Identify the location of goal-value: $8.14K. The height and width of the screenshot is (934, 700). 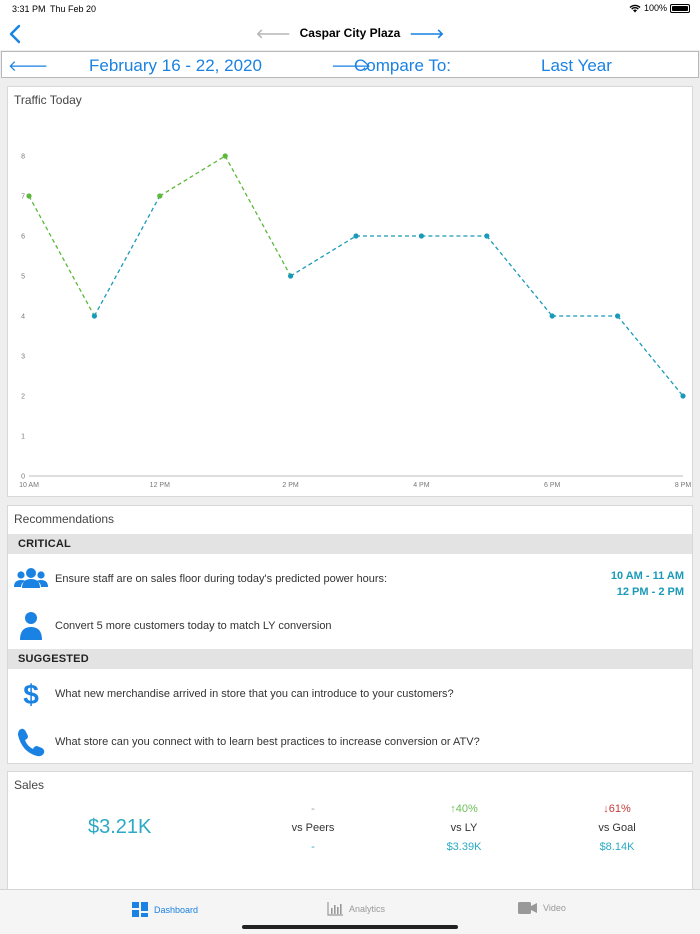
(617, 847).